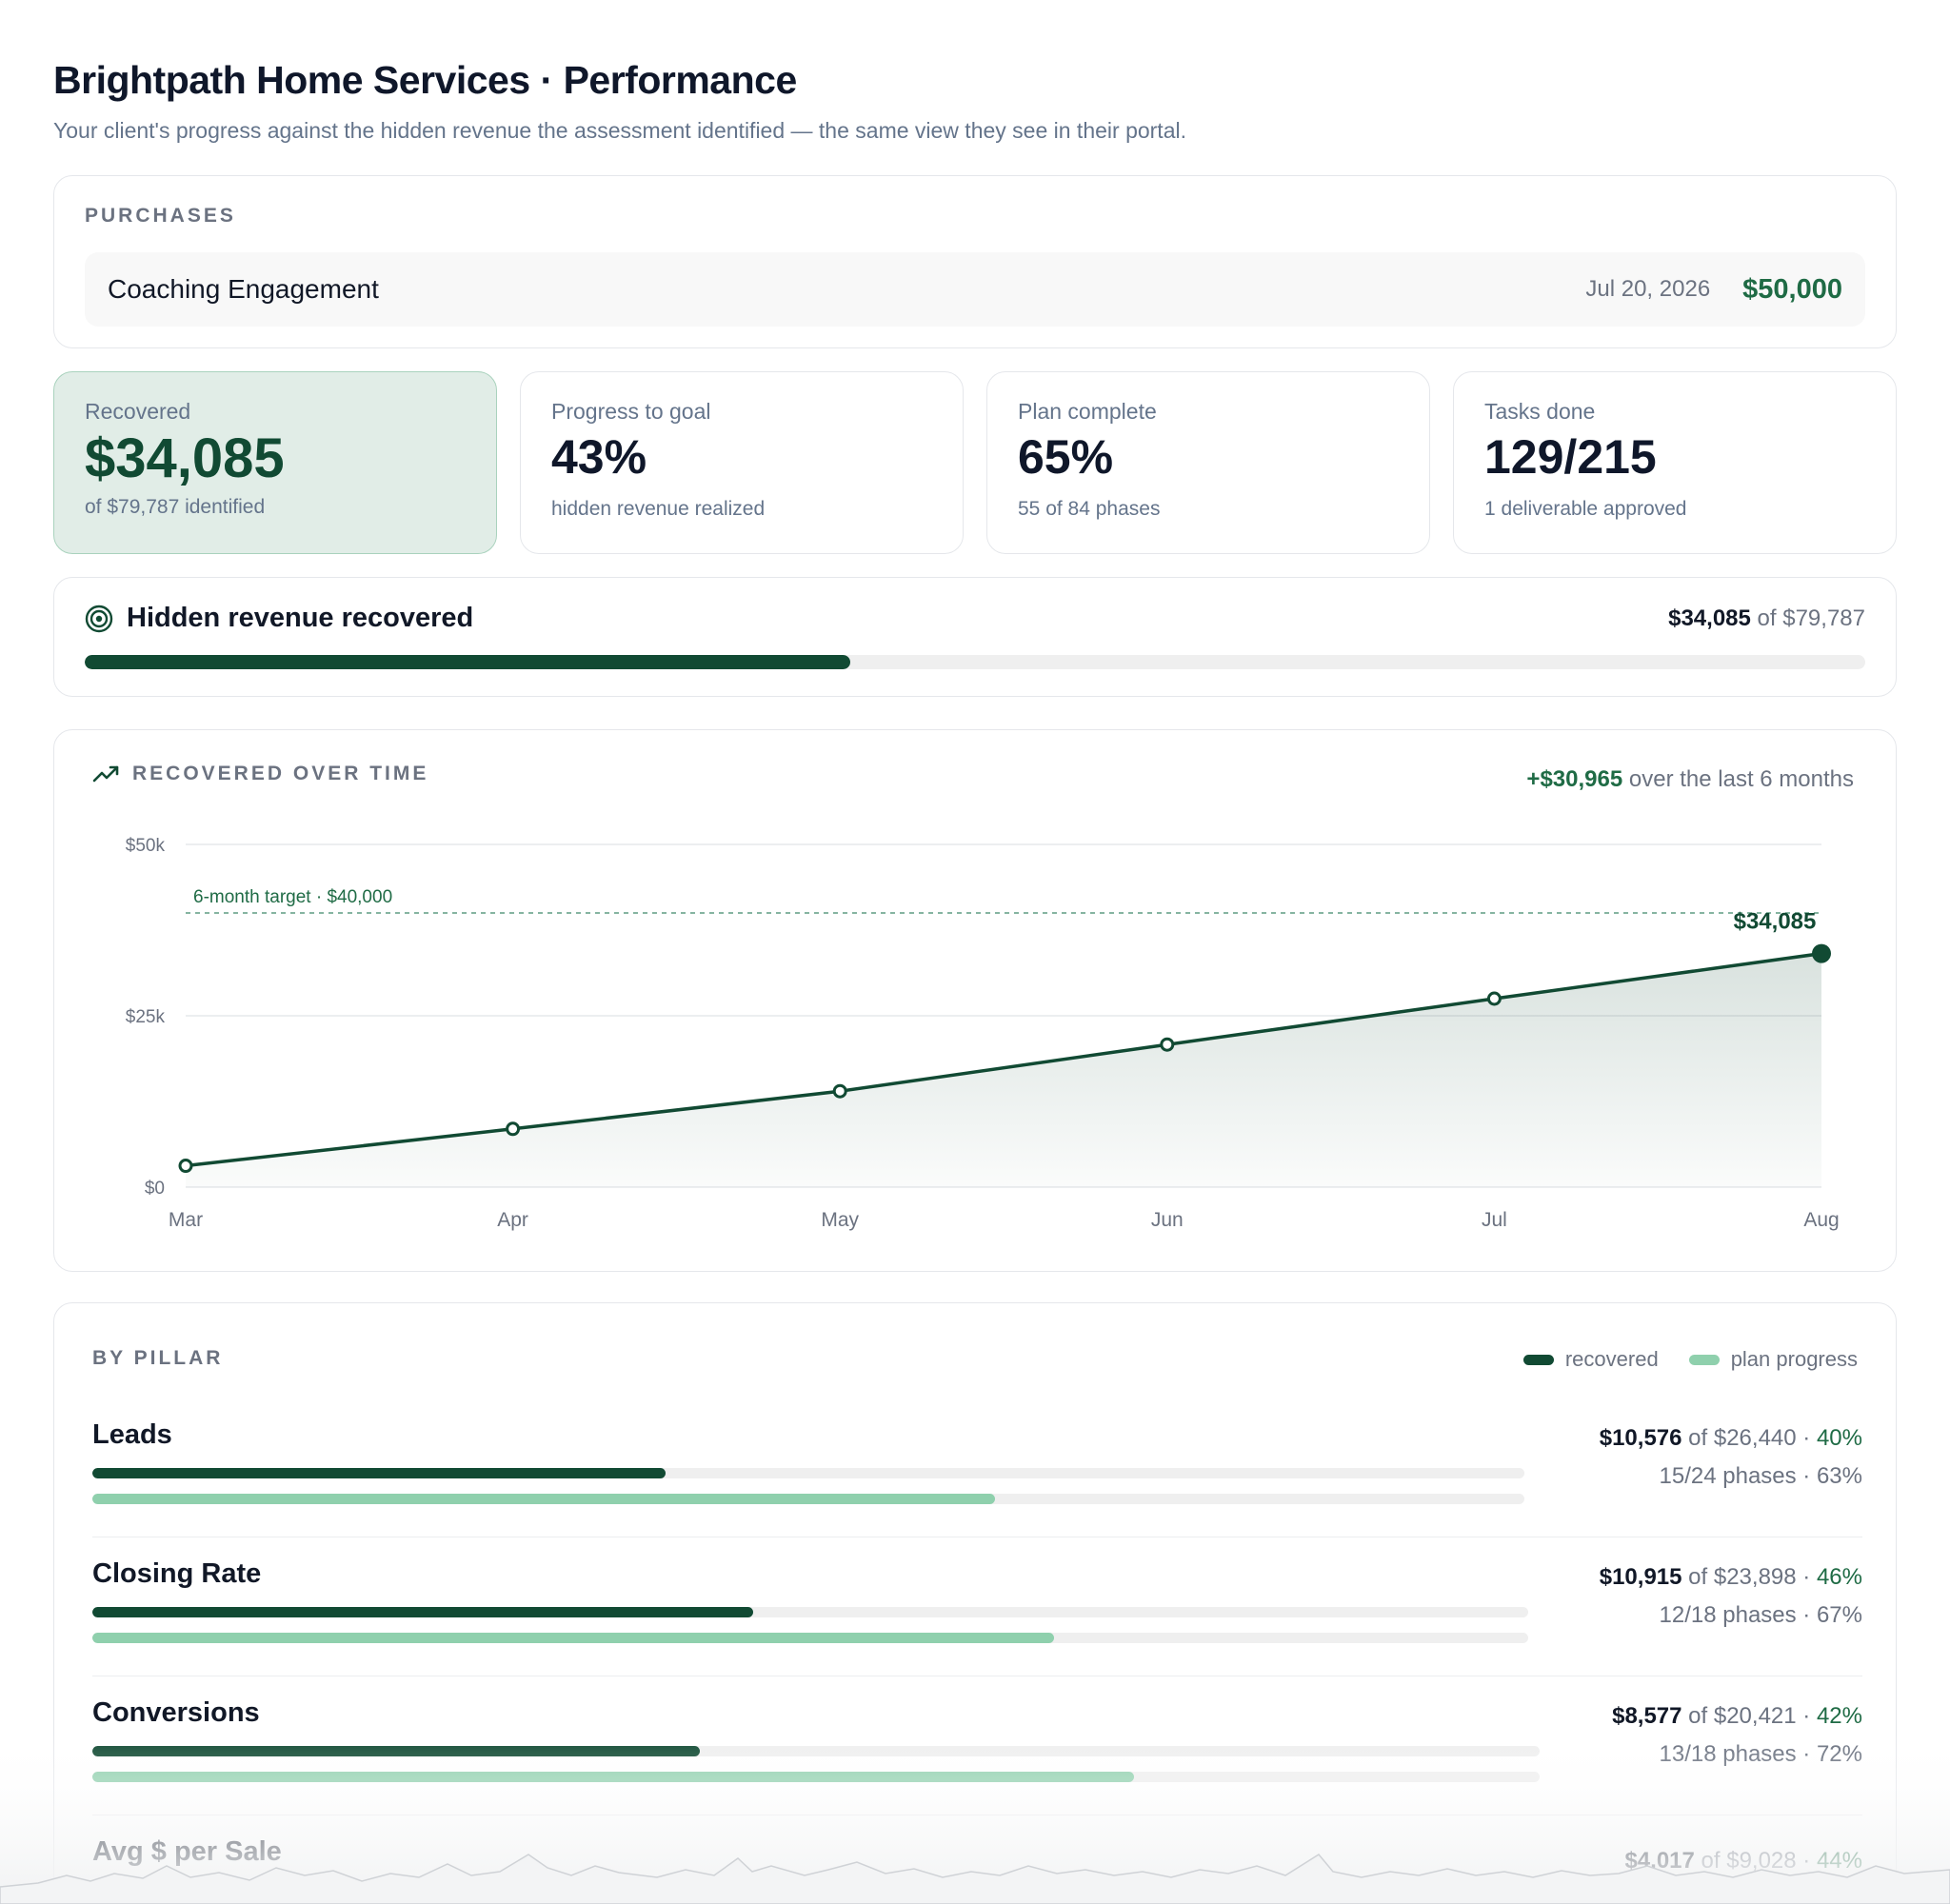  What do you see at coordinates (146, 1017) in the screenshot?
I see `y-tick-label: $25k` at bounding box center [146, 1017].